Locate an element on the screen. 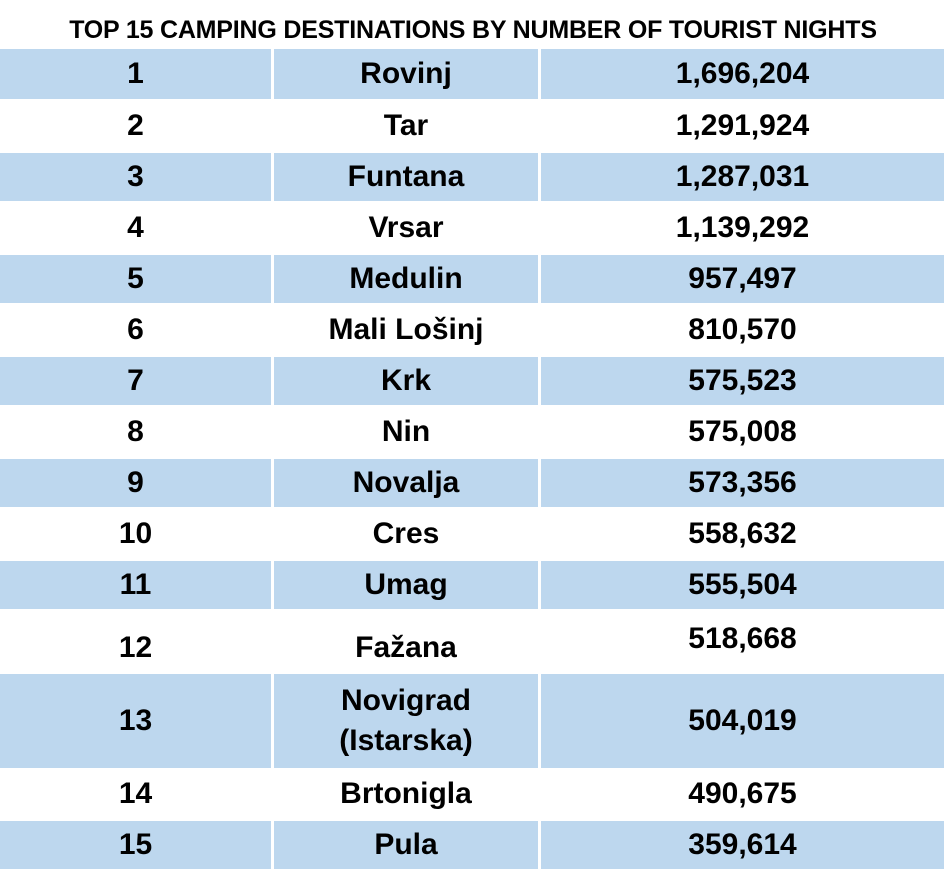 The width and height of the screenshot is (946, 895). destination-cell: Pula is located at coordinates (406, 845).